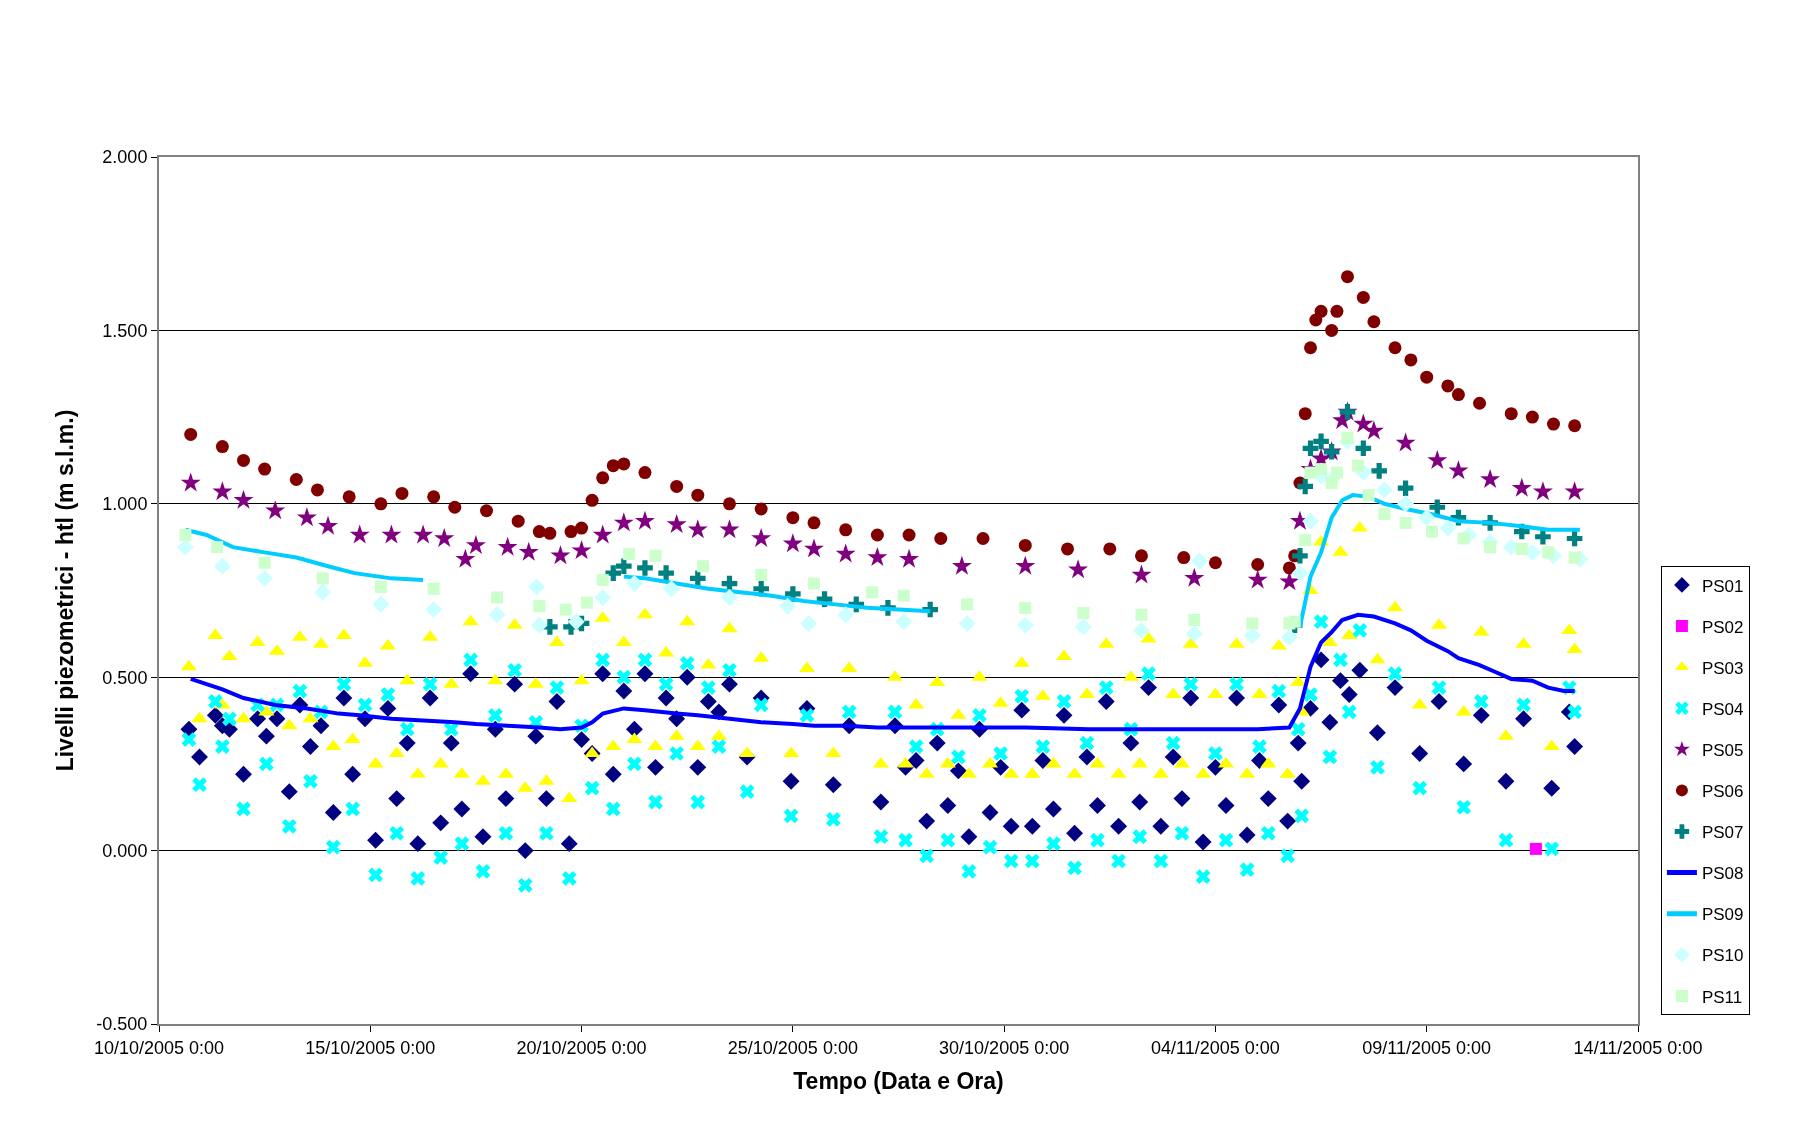 The width and height of the screenshot is (1818, 1140). Describe the element at coordinates (1722, 627) in the screenshot. I see `legend-label: PS02` at that location.